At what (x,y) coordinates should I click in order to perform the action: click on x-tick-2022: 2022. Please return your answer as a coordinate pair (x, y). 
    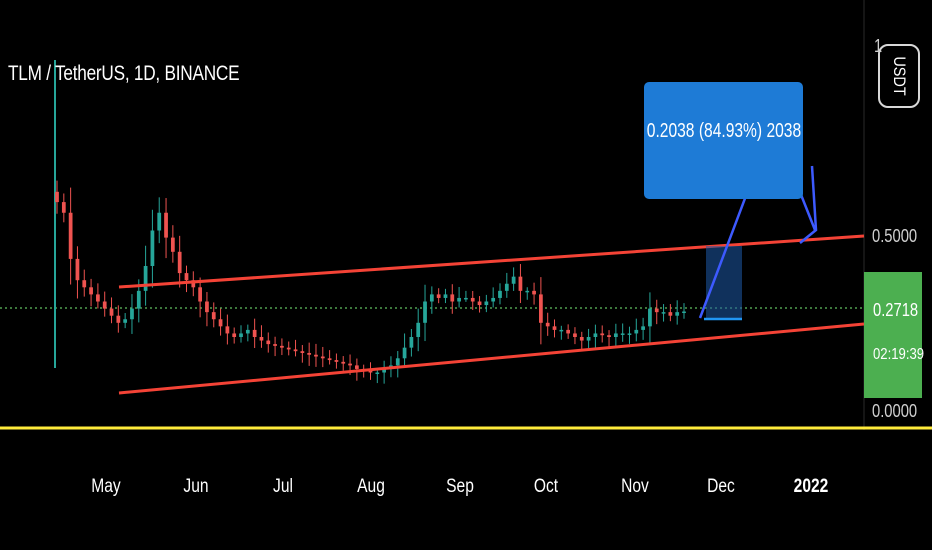
    Looking at the image, I should click on (811, 486).